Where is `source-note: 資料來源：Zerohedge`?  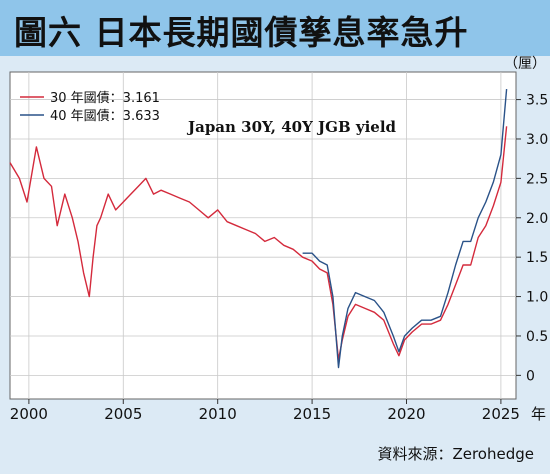
source-note: 資料來源：Zerohedge is located at coordinates (455, 454).